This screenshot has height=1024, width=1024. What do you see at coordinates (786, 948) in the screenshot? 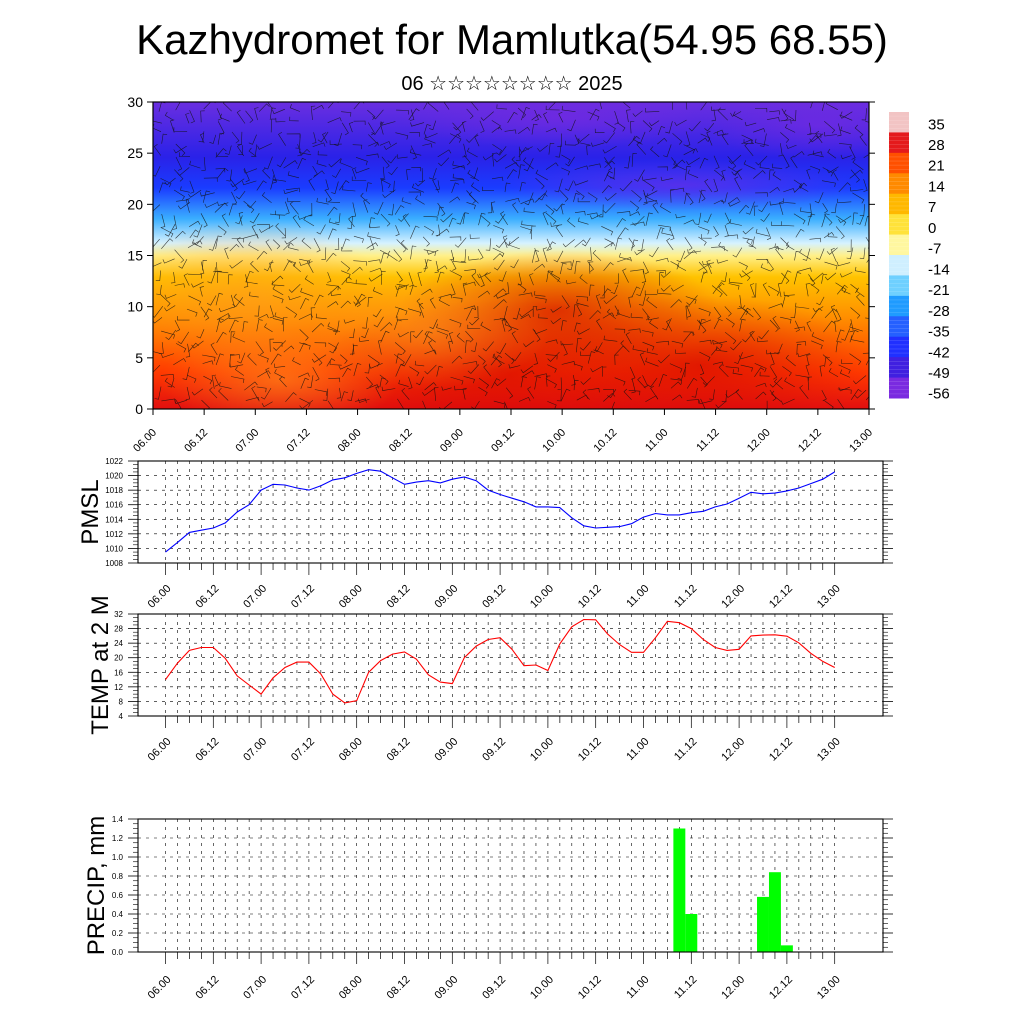
I see `precip-bar` at bounding box center [786, 948].